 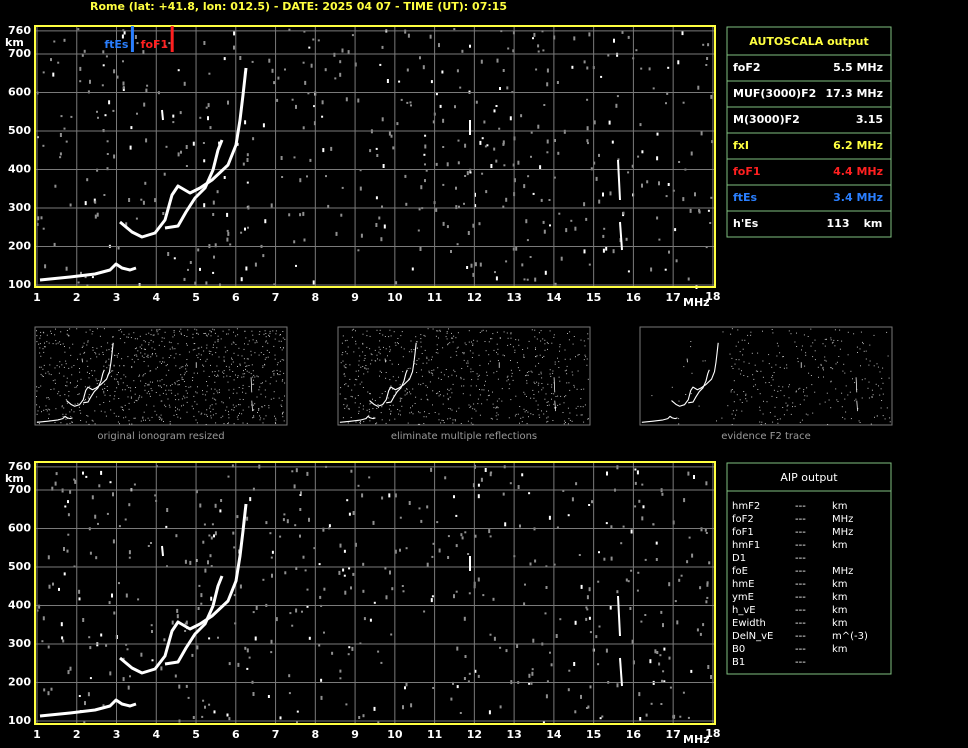 I want to click on row-name: Ewidth, so click(x=749, y=623).